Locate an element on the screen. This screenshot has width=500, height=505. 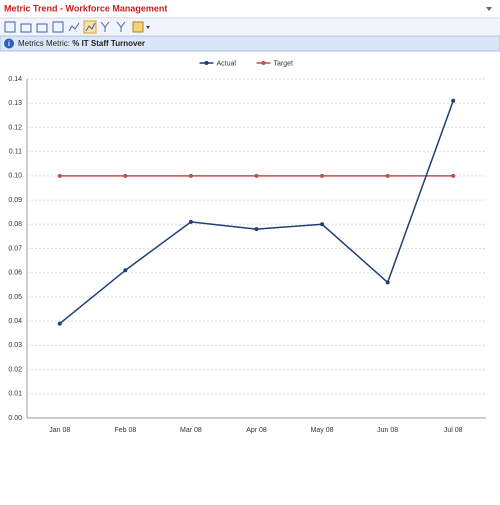
filter-button is located at coordinates (105, 26).